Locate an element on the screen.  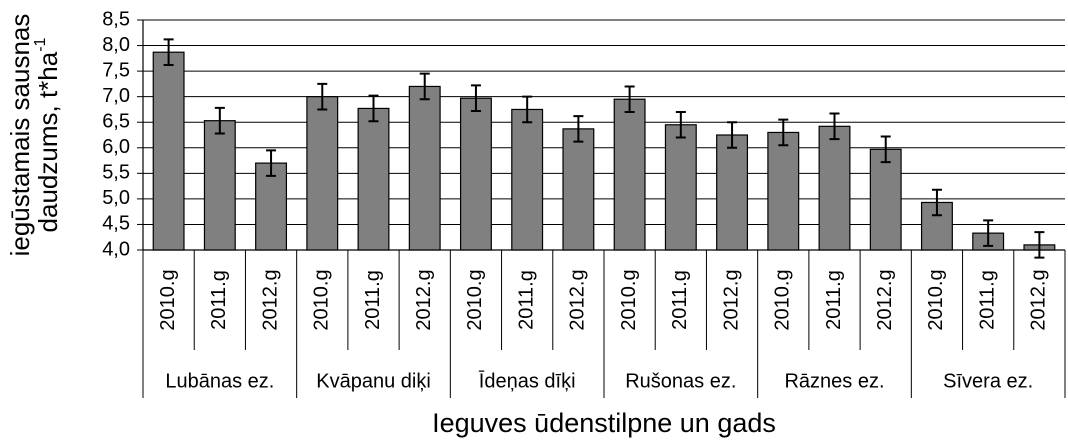
y-tick-label: 5,5 is located at coordinates (116, 173).